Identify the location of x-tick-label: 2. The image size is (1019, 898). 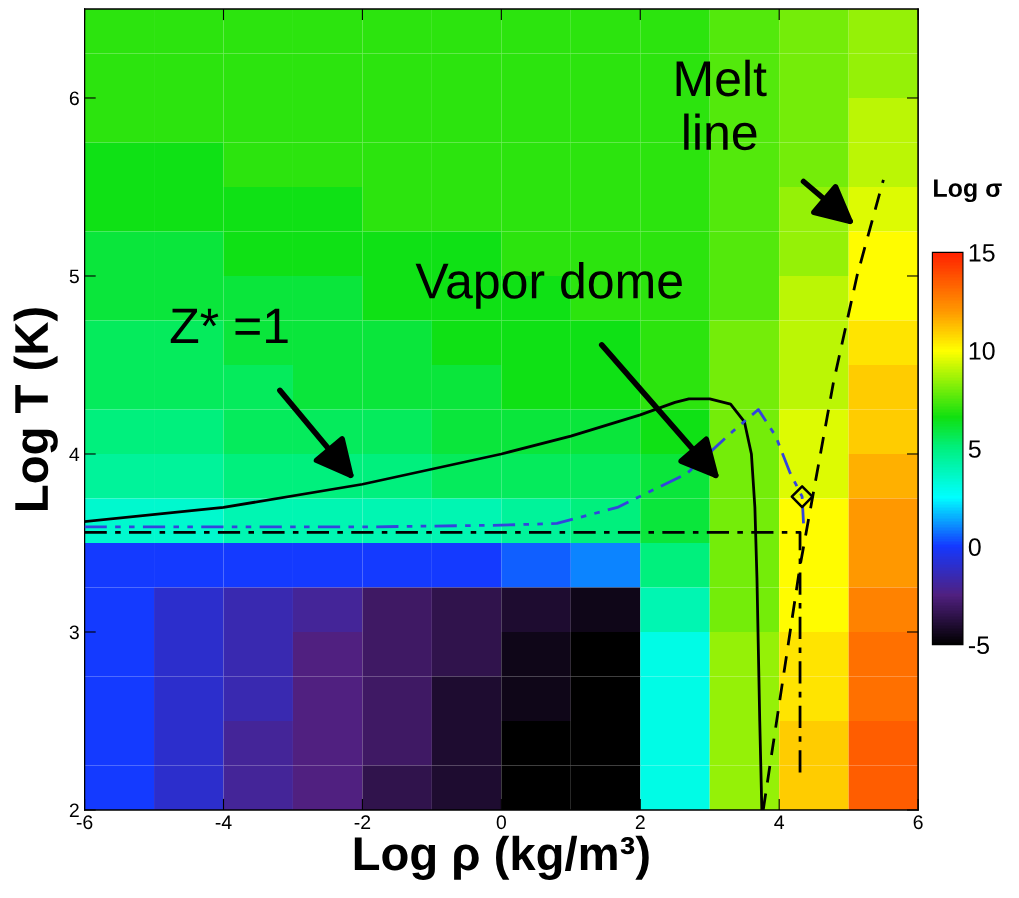
(640, 822).